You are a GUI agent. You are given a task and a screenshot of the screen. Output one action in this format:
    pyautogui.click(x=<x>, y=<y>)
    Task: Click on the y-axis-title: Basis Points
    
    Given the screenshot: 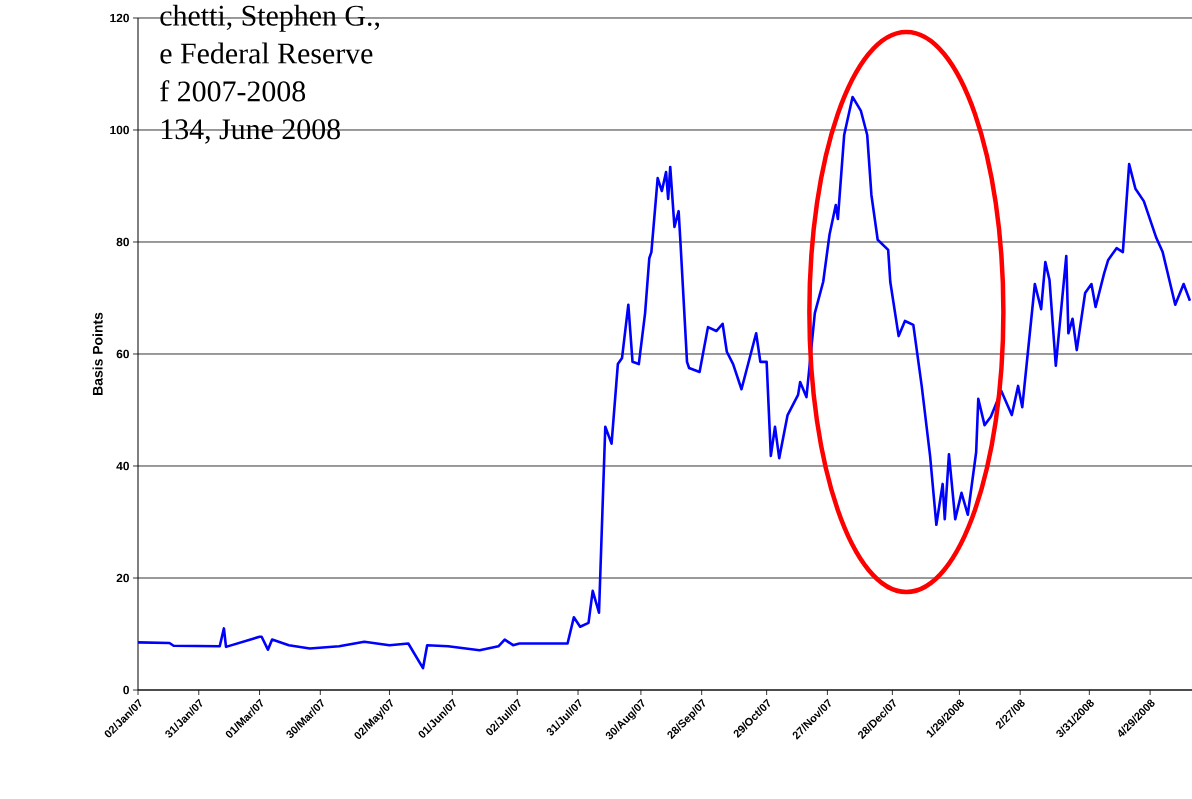 What is the action you would take?
    pyautogui.click(x=97, y=353)
    